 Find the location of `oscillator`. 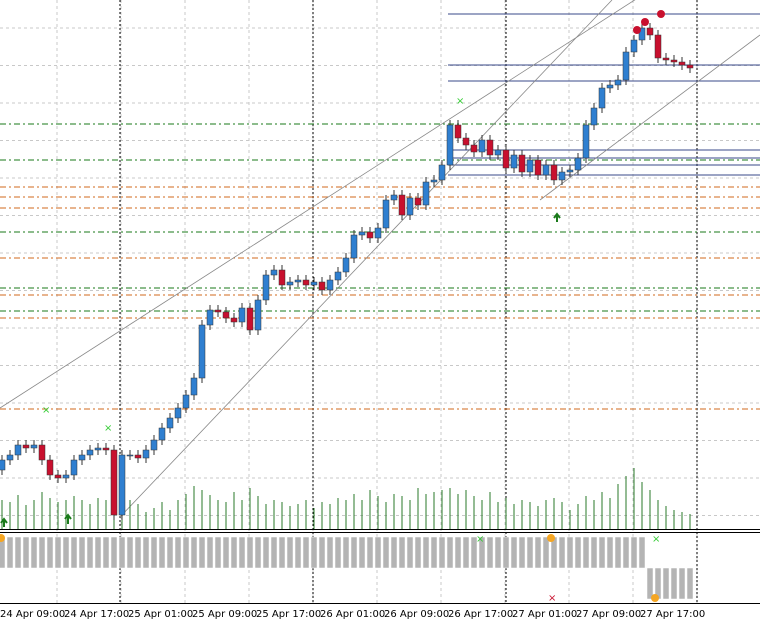

oscillator is located at coordinates (347, 568).